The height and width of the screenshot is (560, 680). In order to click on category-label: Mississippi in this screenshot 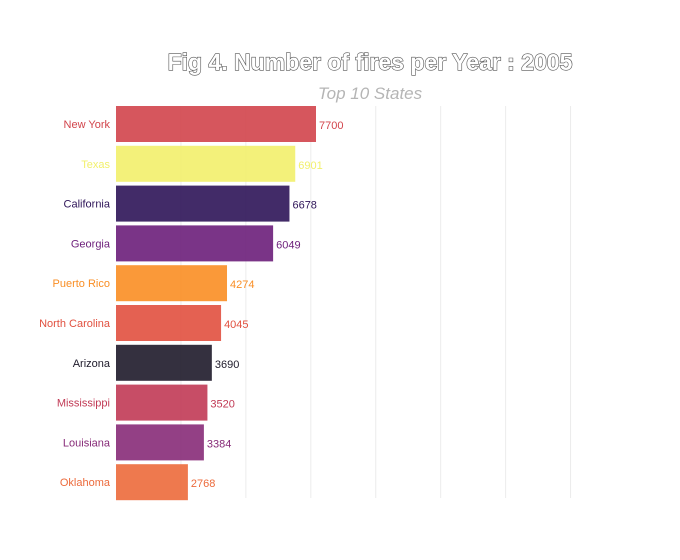, I will do `click(83, 404)`.